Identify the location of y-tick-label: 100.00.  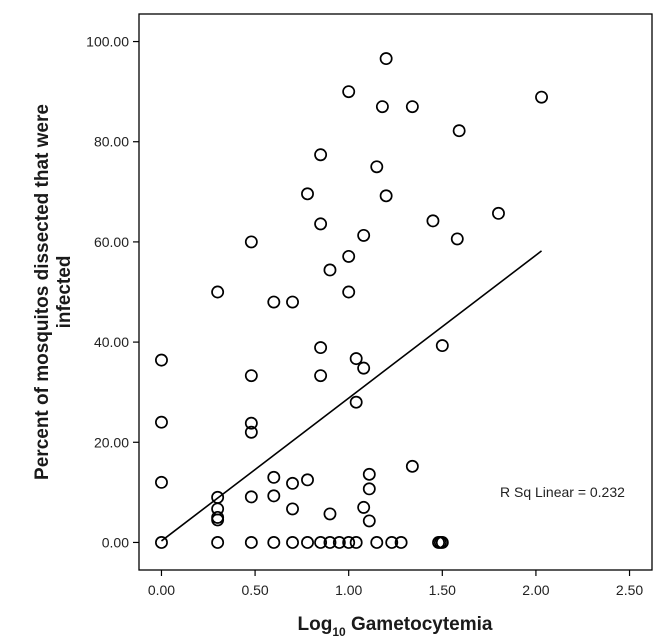
(107, 42).